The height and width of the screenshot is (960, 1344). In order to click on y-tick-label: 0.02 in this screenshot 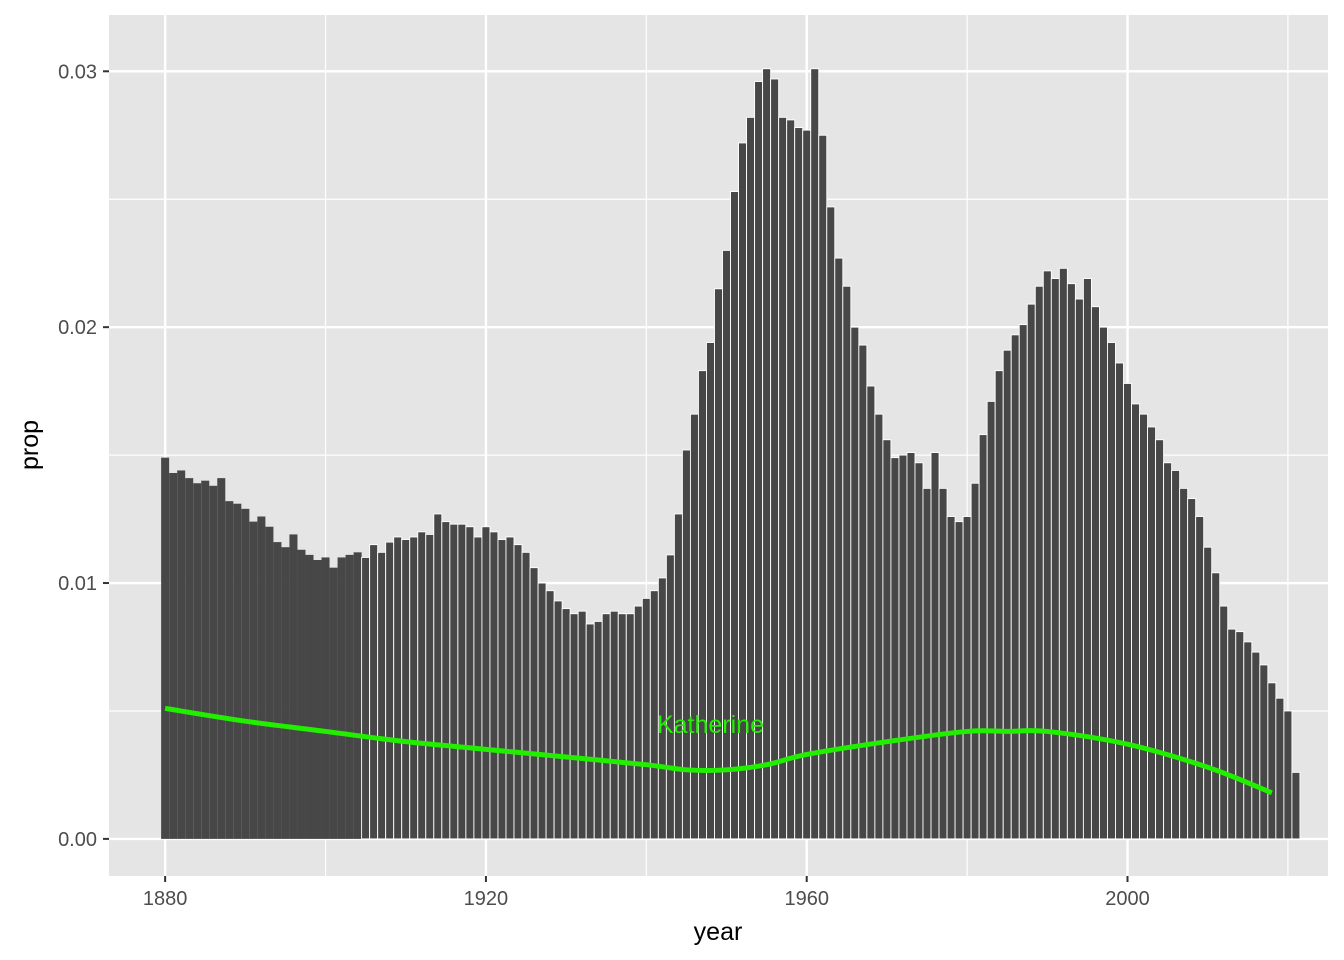, I will do `click(77, 328)`.